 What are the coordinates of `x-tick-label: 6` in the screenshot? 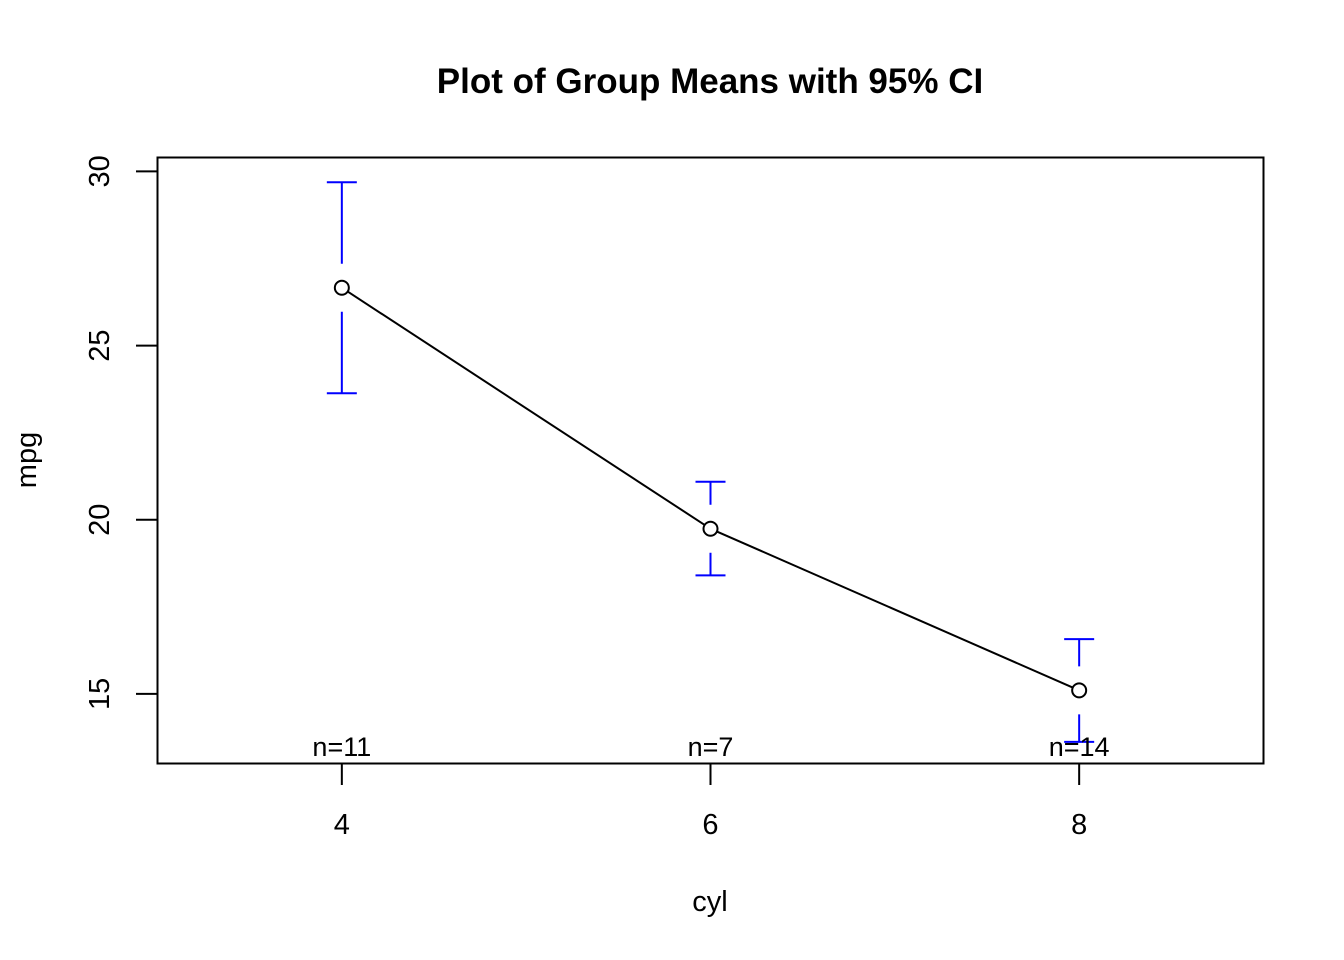 It's located at (710, 825).